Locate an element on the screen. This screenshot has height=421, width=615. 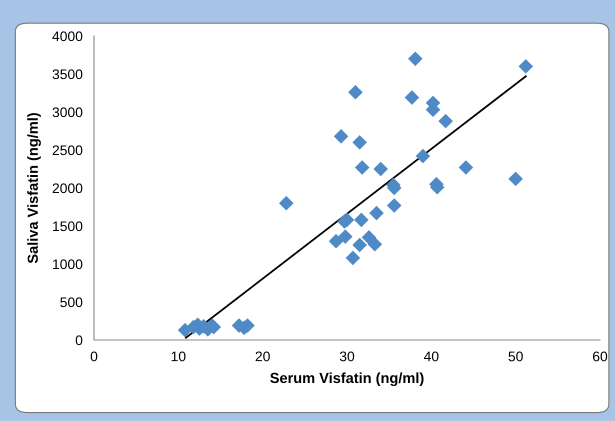
y-tick-label: 3500 is located at coordinates (67, 74).